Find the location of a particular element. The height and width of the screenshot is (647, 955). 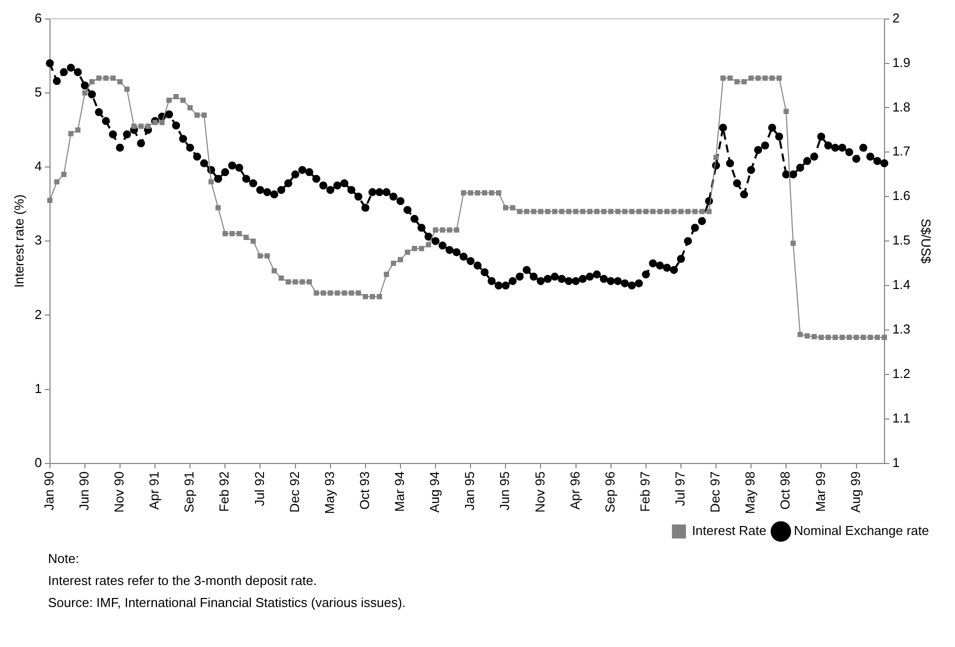

y2-tick-label: 1.3 is located at coordinates (901, 329).